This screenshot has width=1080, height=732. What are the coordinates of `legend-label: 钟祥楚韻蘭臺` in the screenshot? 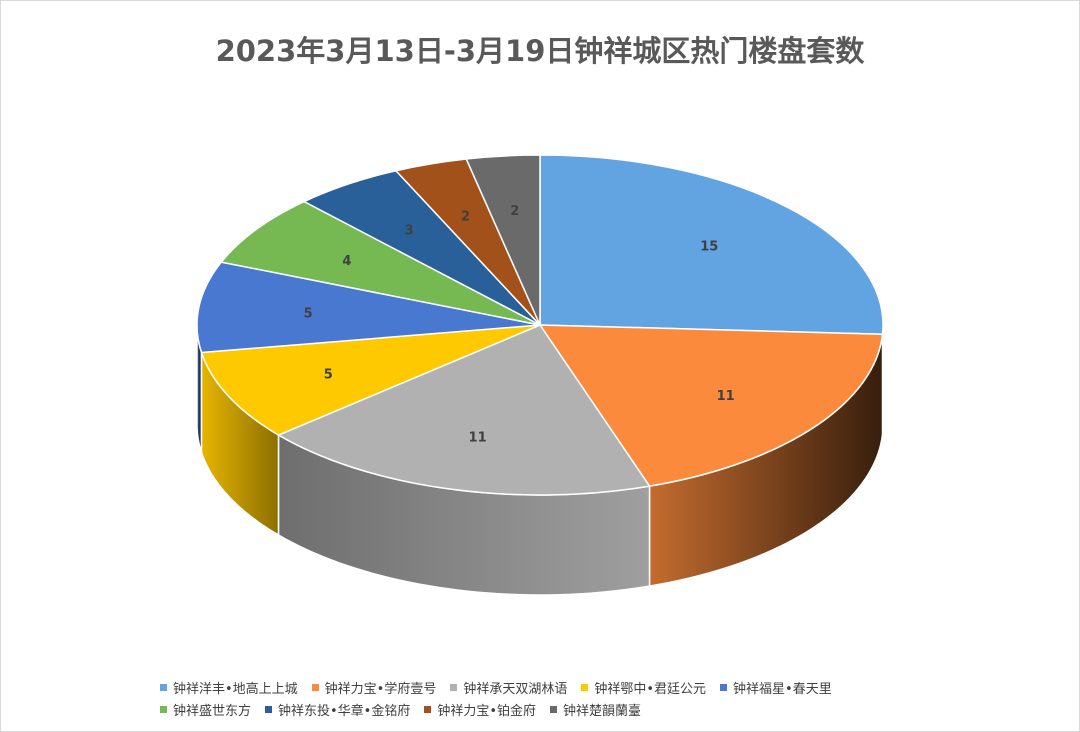 It's located at (602, 711).